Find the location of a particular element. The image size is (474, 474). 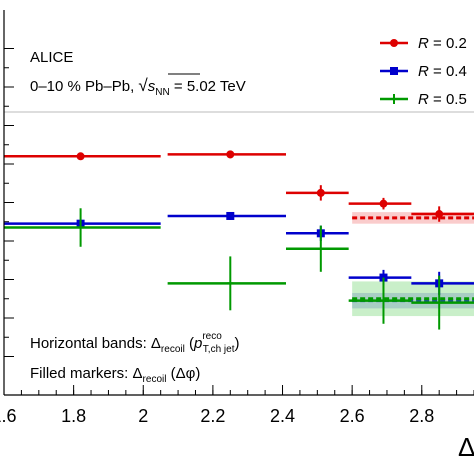

collision-label-prefix: 0–10 % Pb–Pb, is located at coordinates (84, 86).